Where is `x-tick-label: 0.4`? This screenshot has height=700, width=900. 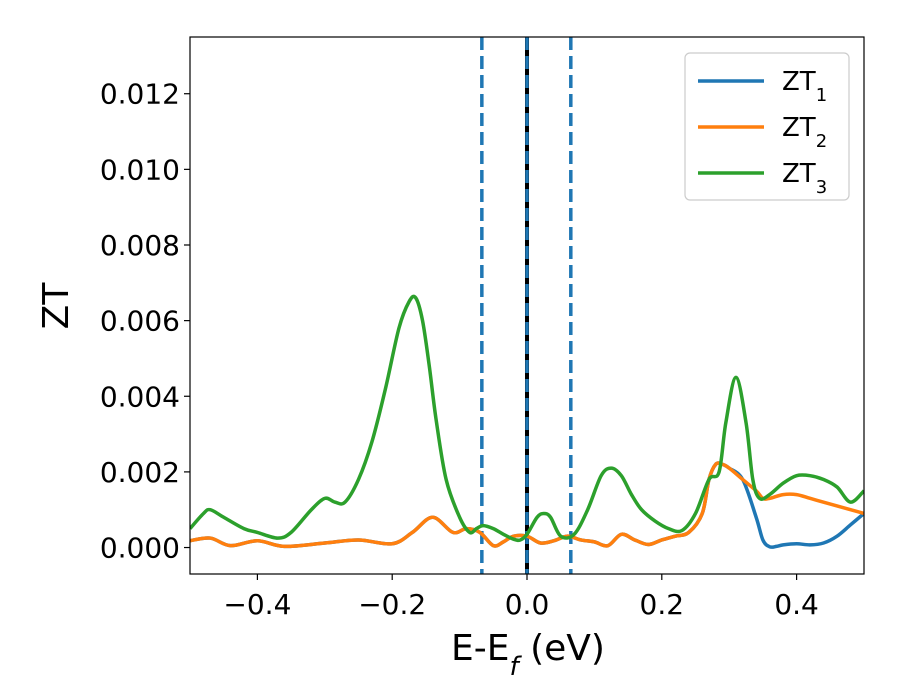 x-tick-label: 0.4 is located at coordinates (796, 604).